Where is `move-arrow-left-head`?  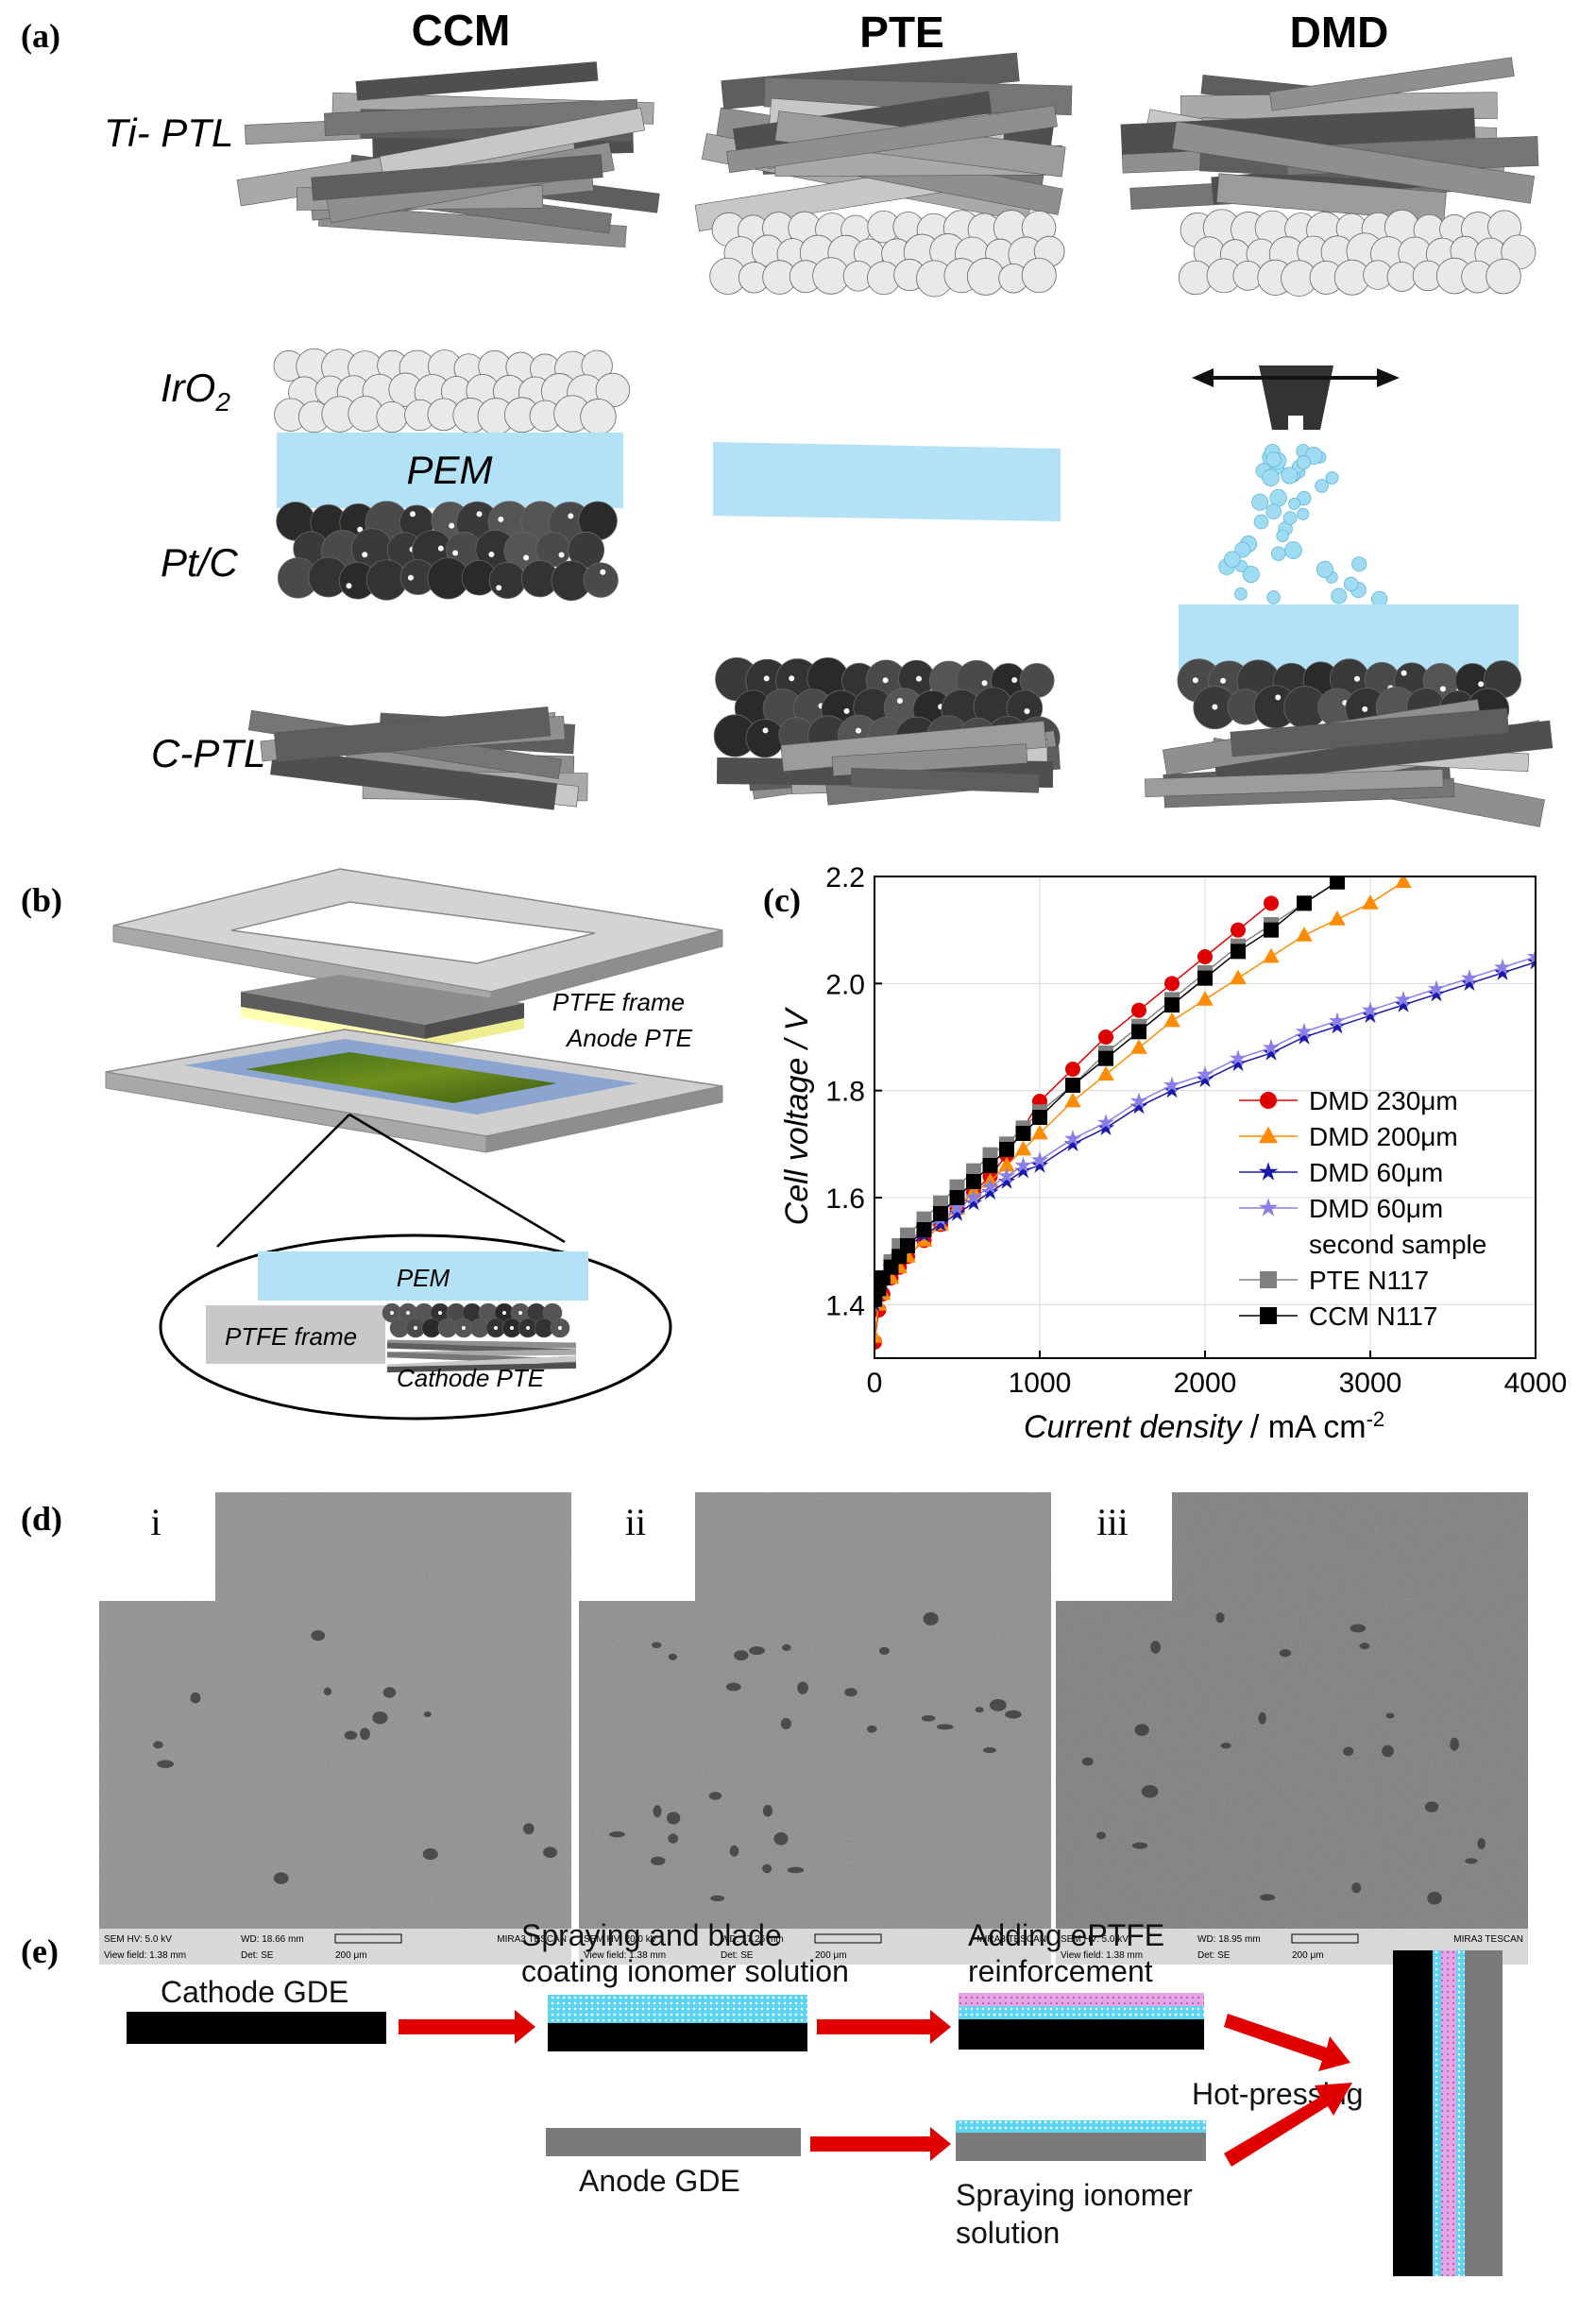 move-arrow-left-head is located at coordinates (1203, 377).